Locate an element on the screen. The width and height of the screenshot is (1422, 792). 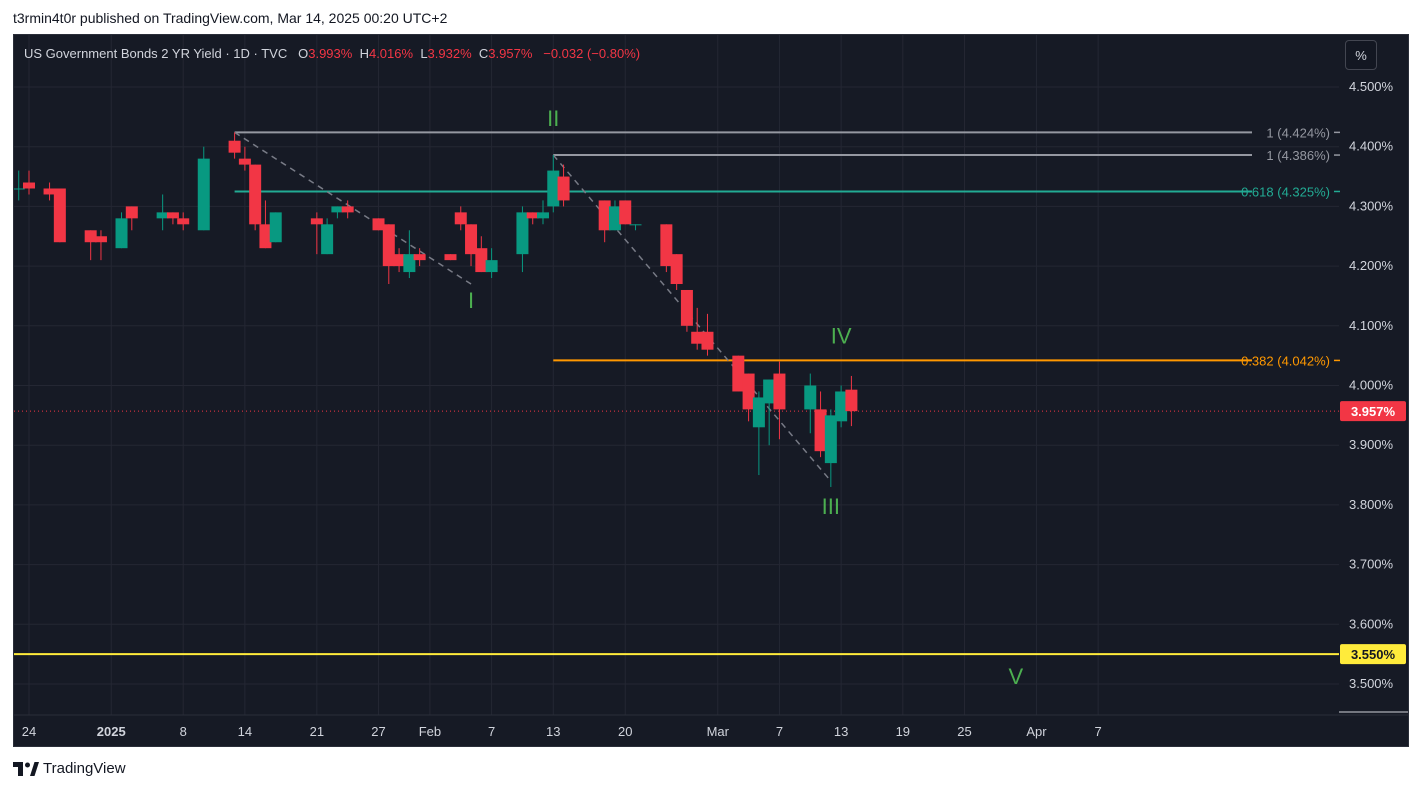
low-key: L is located at coordinates (424, 53).